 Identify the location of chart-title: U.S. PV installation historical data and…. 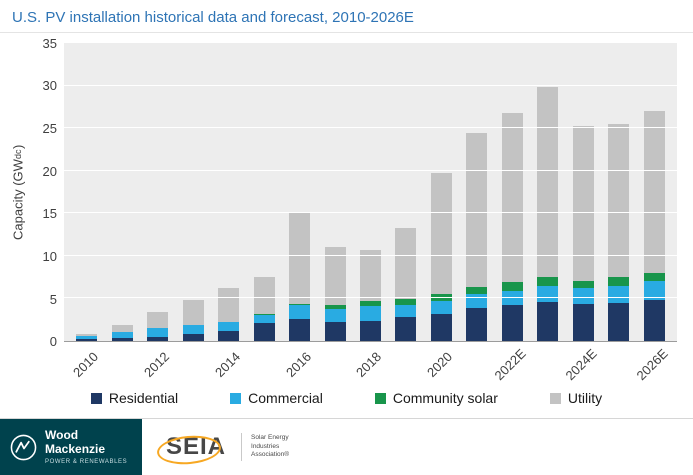
(346, 16).